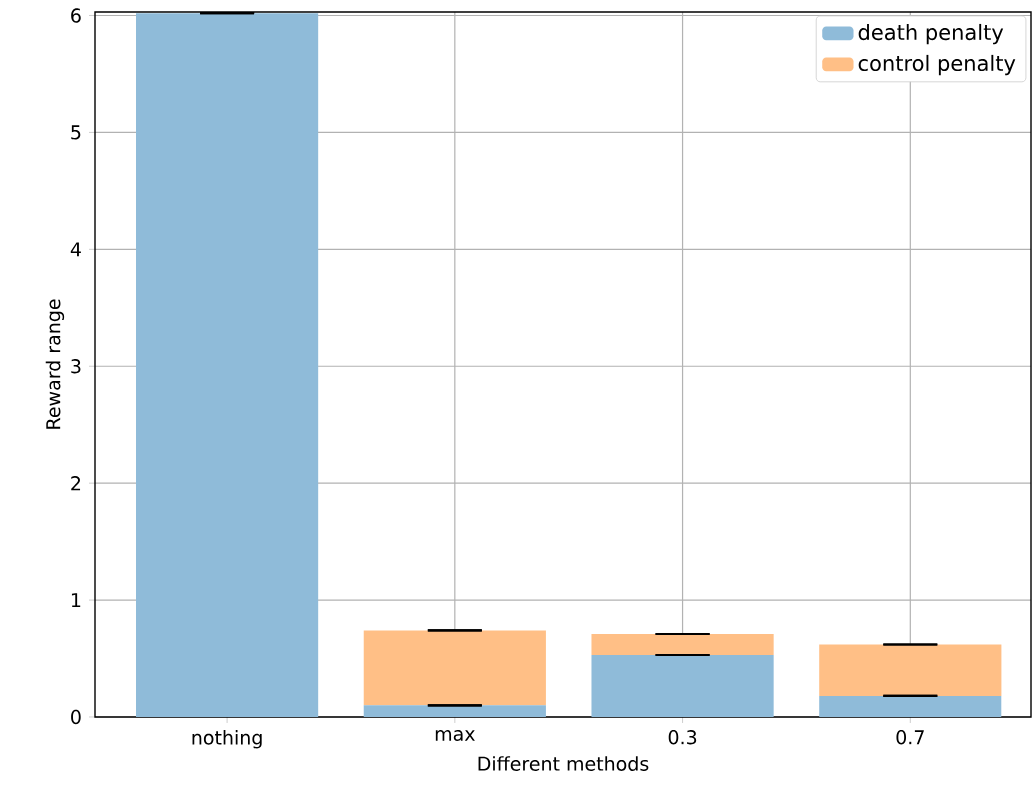  I want to click on x-axis-title: Different methods, so click(563, 763).